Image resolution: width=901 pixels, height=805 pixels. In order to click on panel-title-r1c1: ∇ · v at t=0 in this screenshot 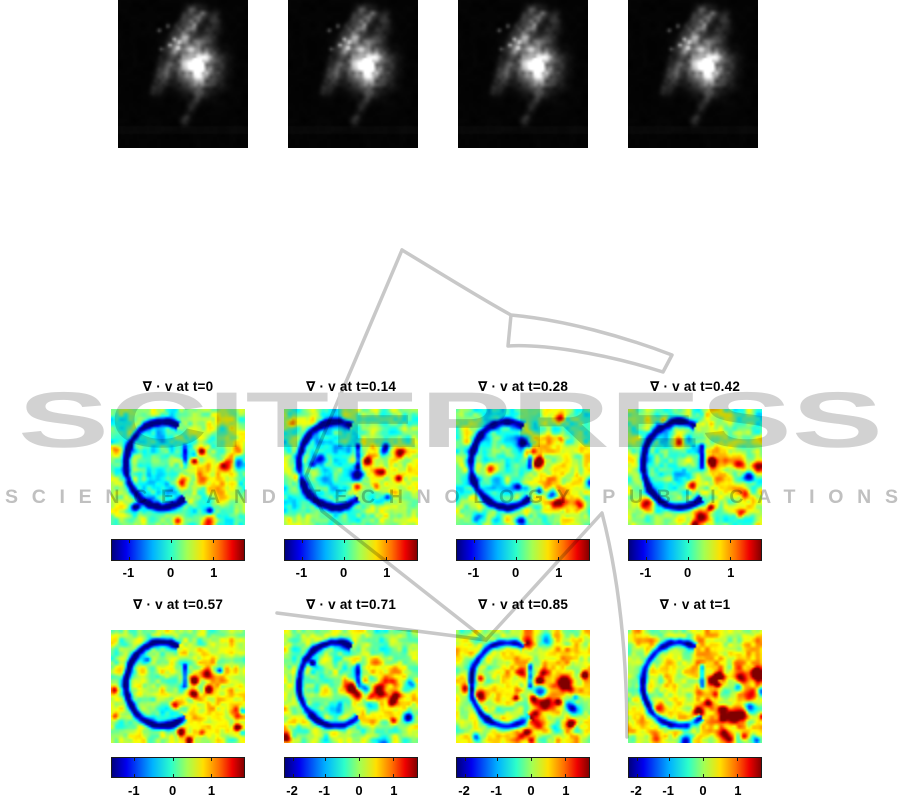, I will do `click(178, 386)`.